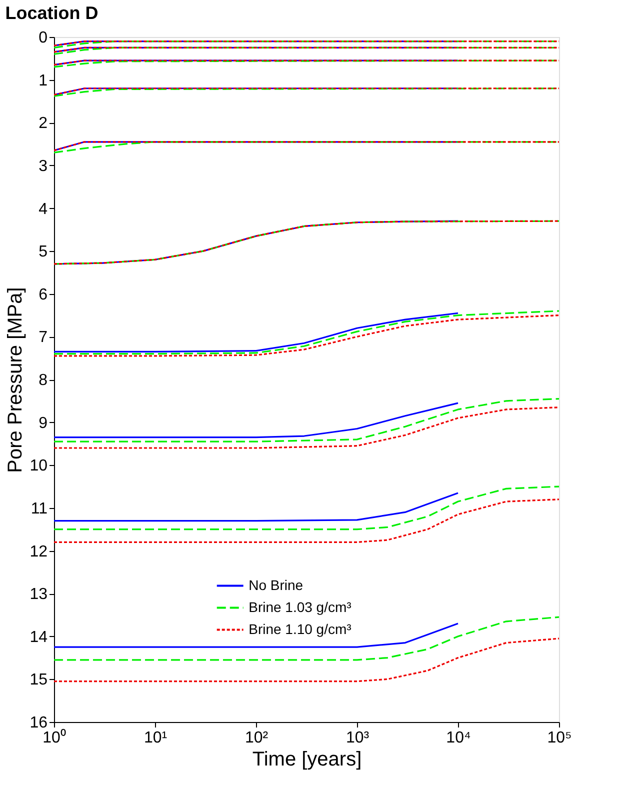 This screenshot has height=803, width=621. Describe the element at coordinates (559, 738) in the screenshot. I see `x-tick-label: 10⁵` at that location.